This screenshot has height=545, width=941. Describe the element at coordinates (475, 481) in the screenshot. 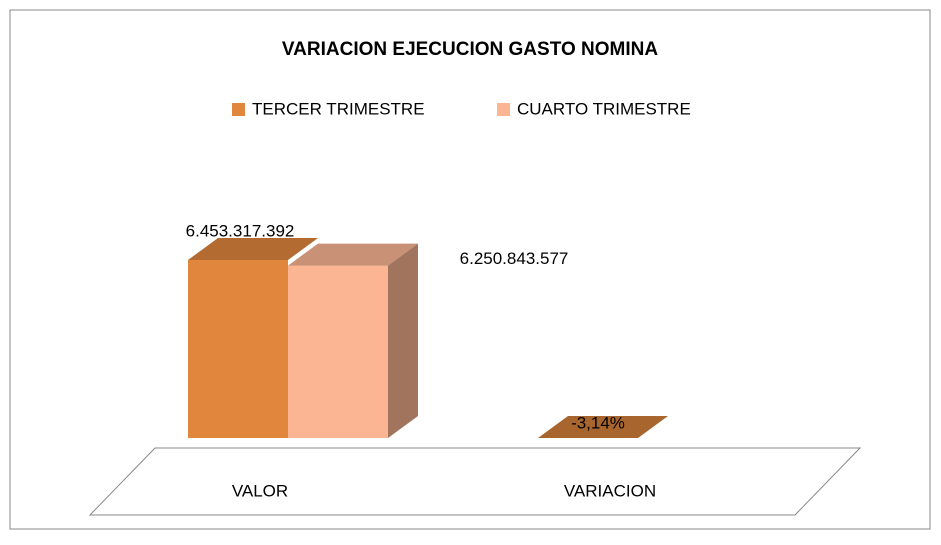

I see `floor` at that location.